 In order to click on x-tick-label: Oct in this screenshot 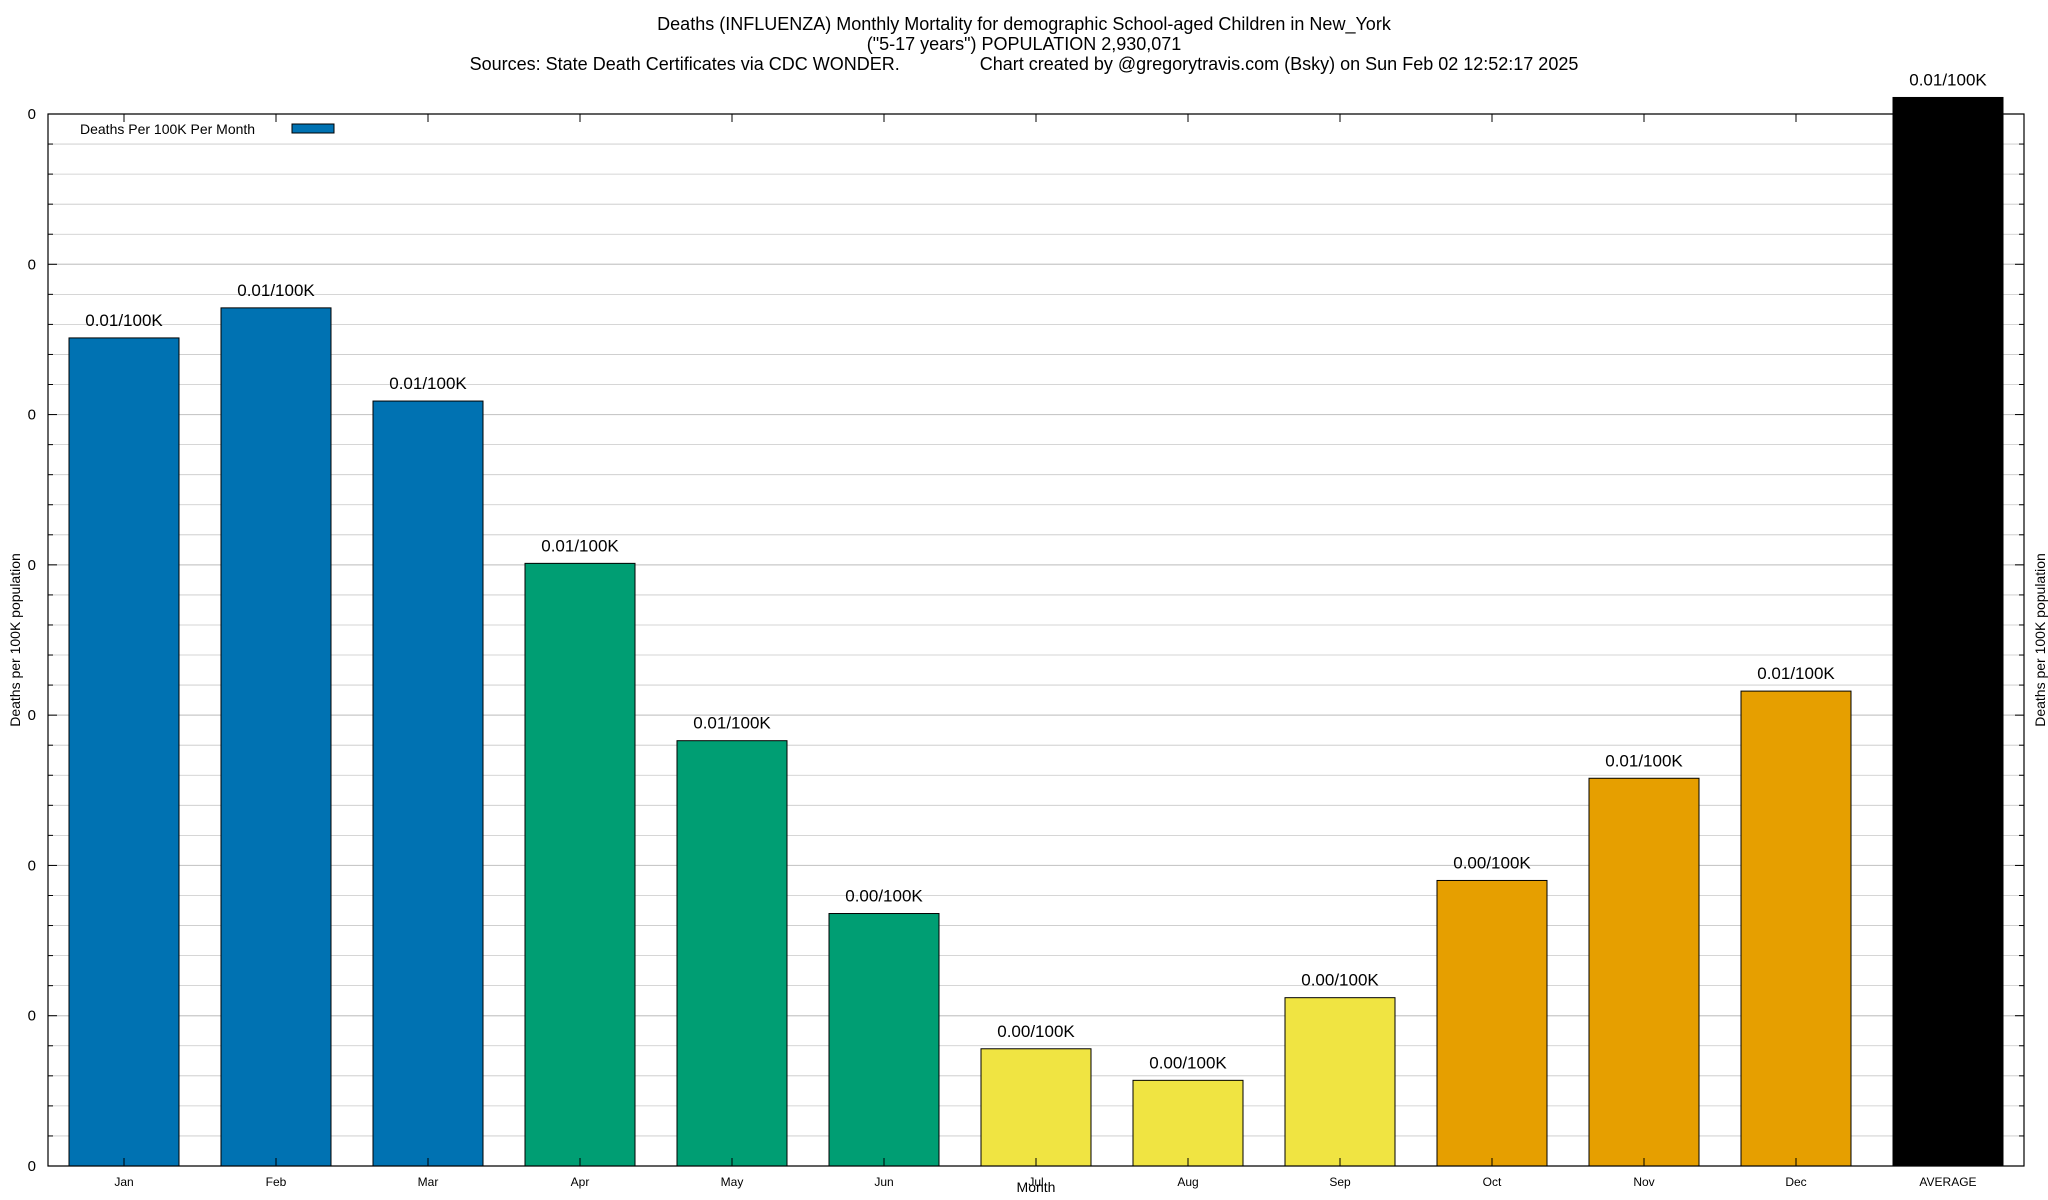, I will do `click(1492, 1182)`.